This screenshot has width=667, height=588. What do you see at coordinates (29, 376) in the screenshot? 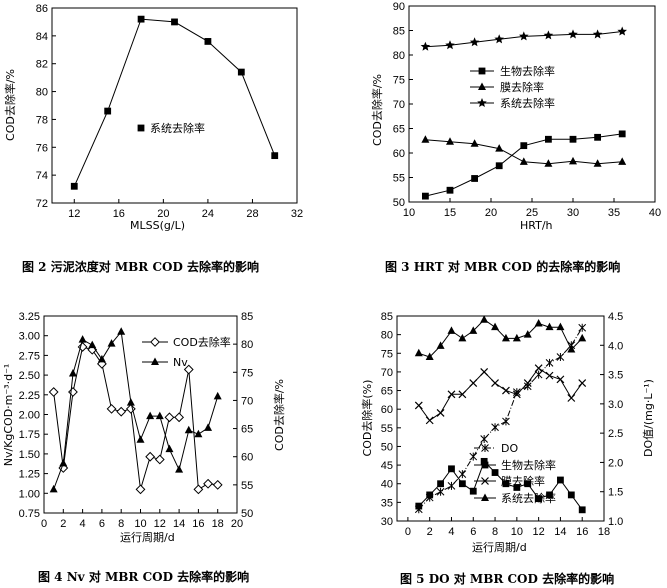
I see `y-tick-label: 2.50` at bounding box center [29, 376].